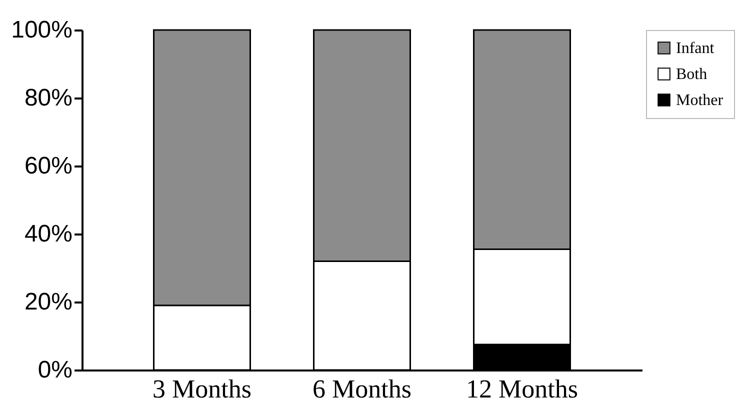 The image size is (752, 414). Describe the element at coordinates (41, 30) in the screenshot. I see `y-tick-label: 100%` at that location.